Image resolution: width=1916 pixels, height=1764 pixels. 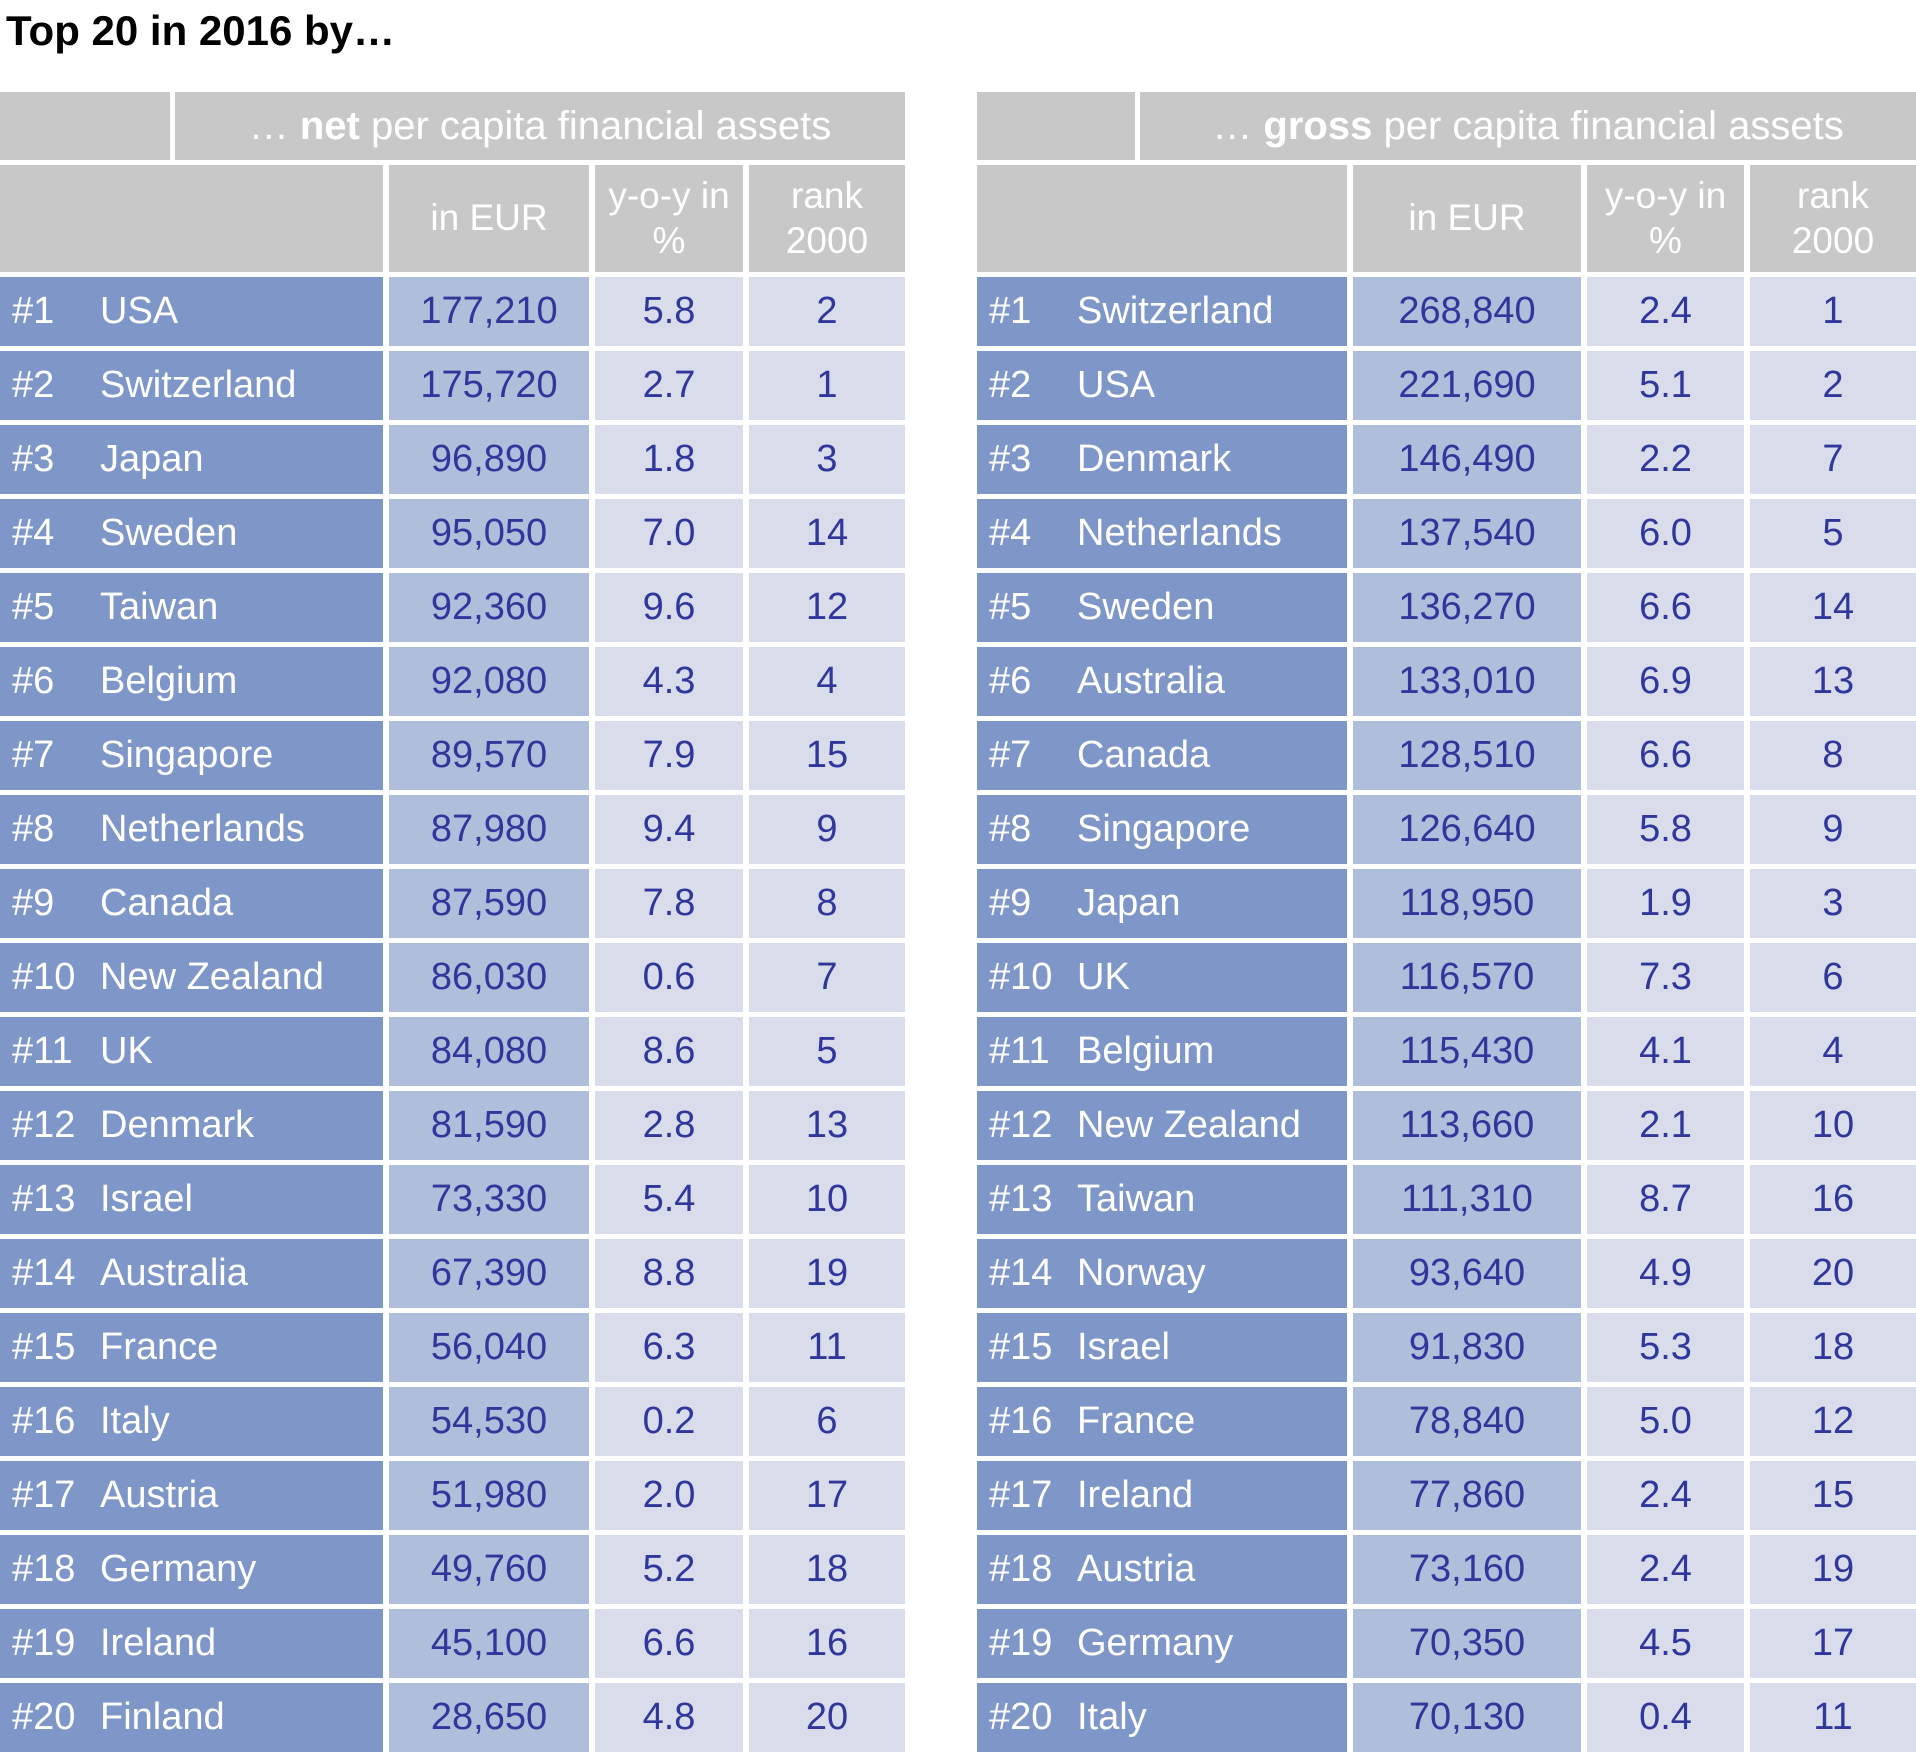 What do you see at coordinates (827, 904) in the screenshot?
I see `net-row-9-rank2000-cell: 8` at bounding box center [827, 904].